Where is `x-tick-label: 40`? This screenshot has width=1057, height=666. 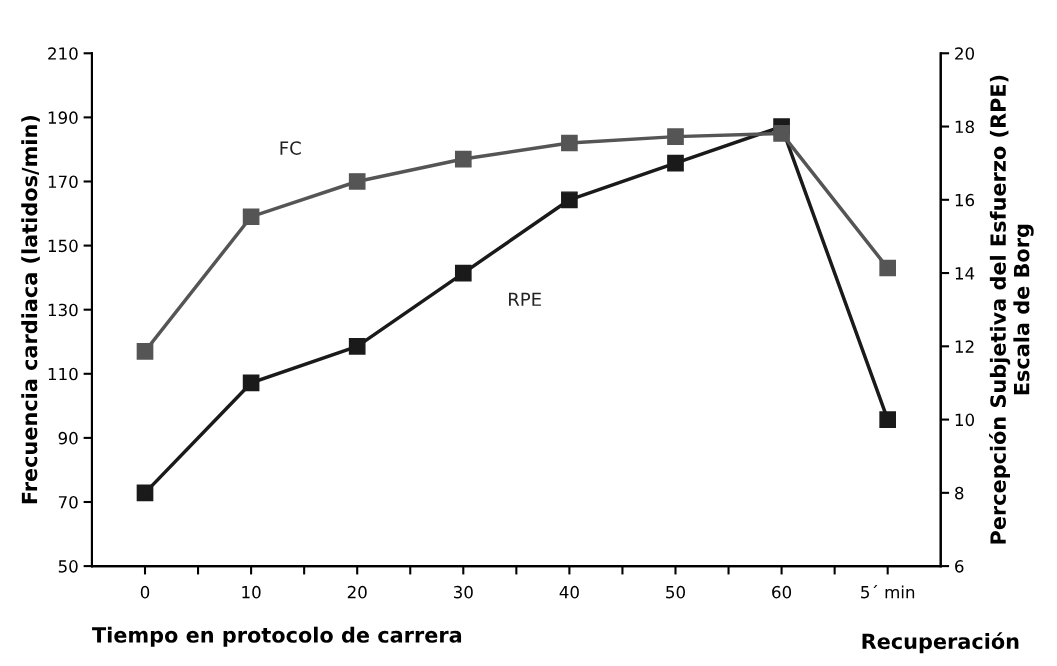 x-tick-label: 40 is located at coordinates (569, 592).